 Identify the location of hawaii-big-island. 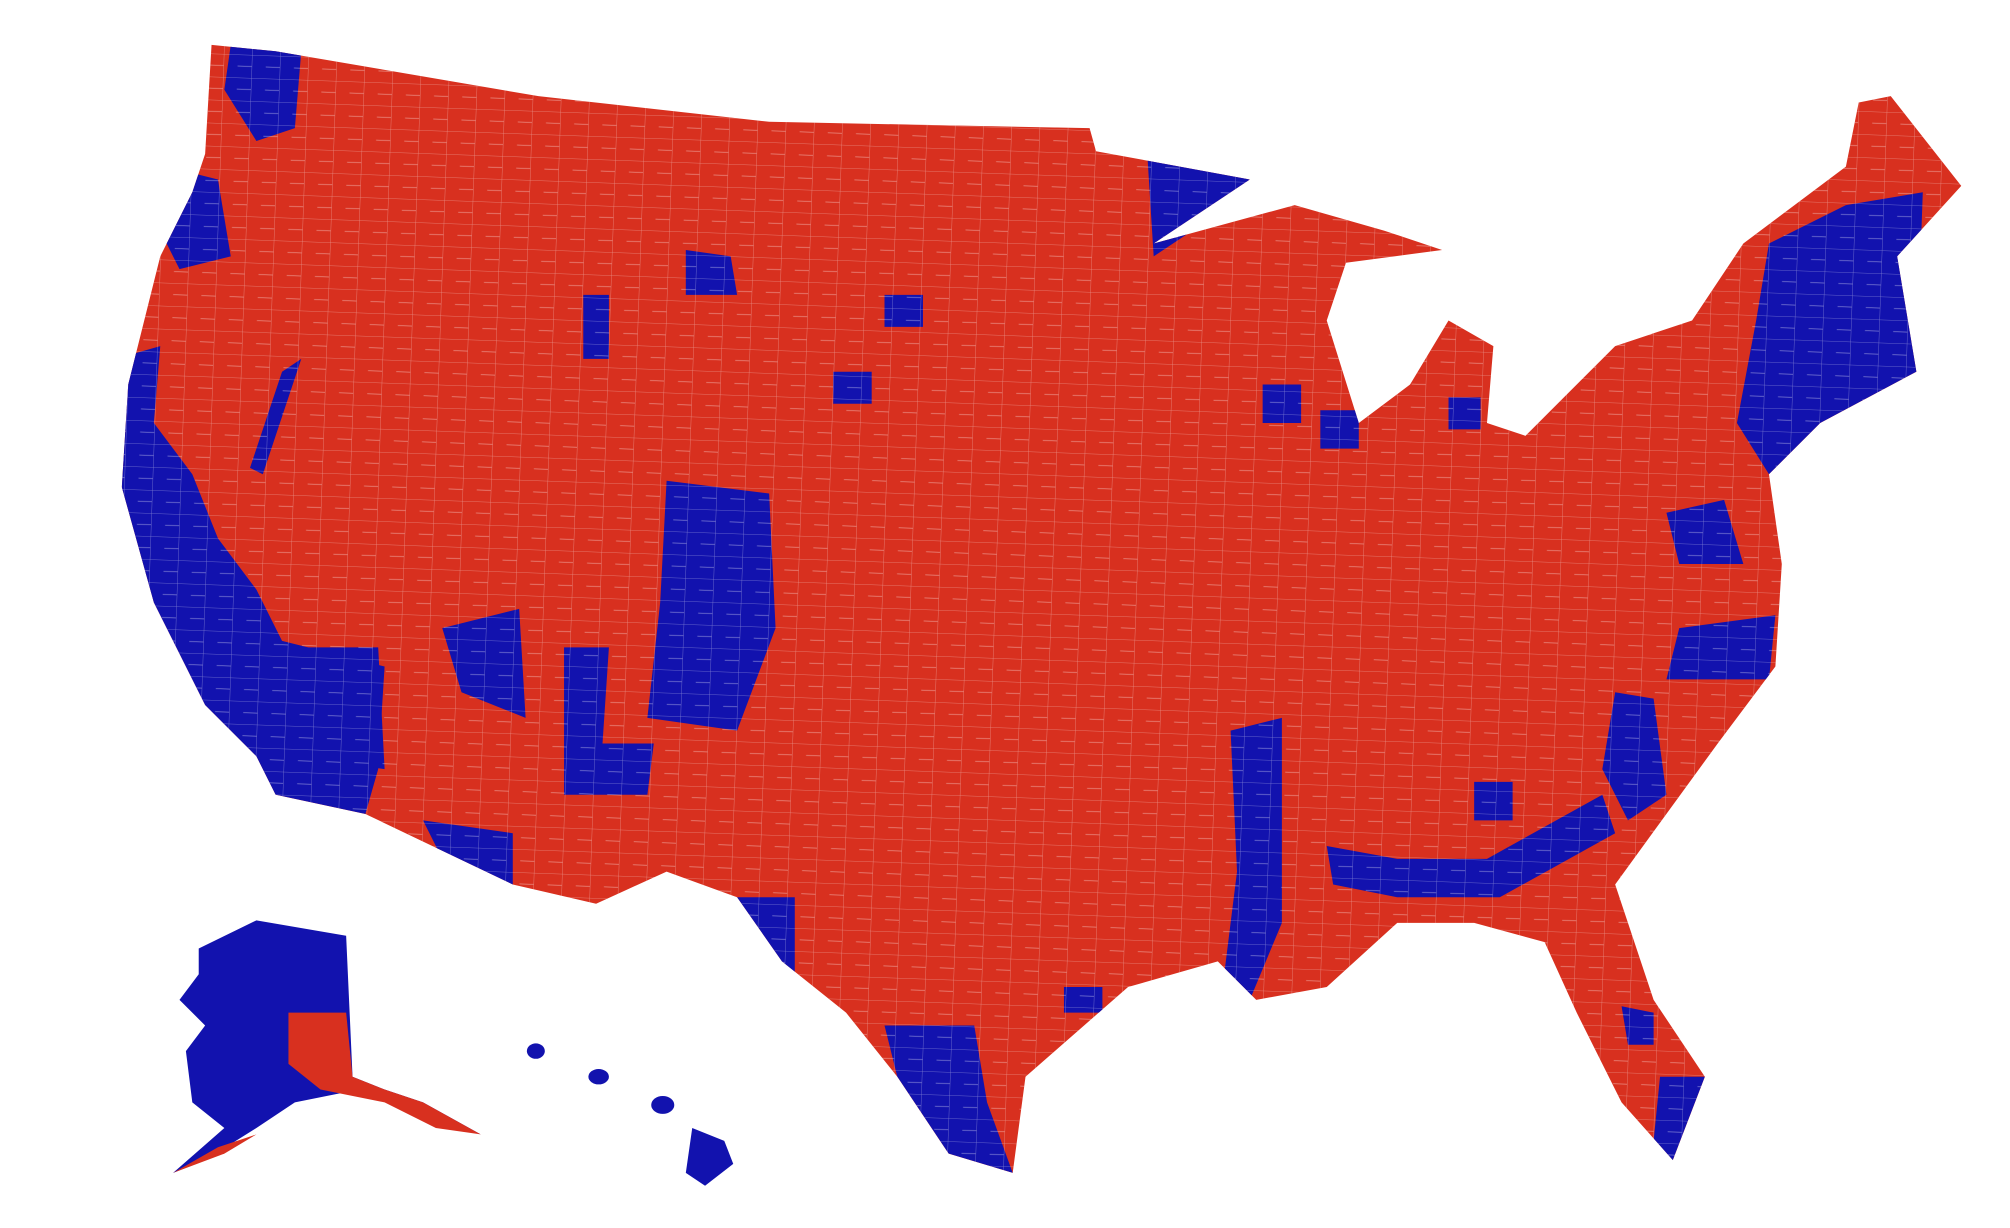
(709, 1157).